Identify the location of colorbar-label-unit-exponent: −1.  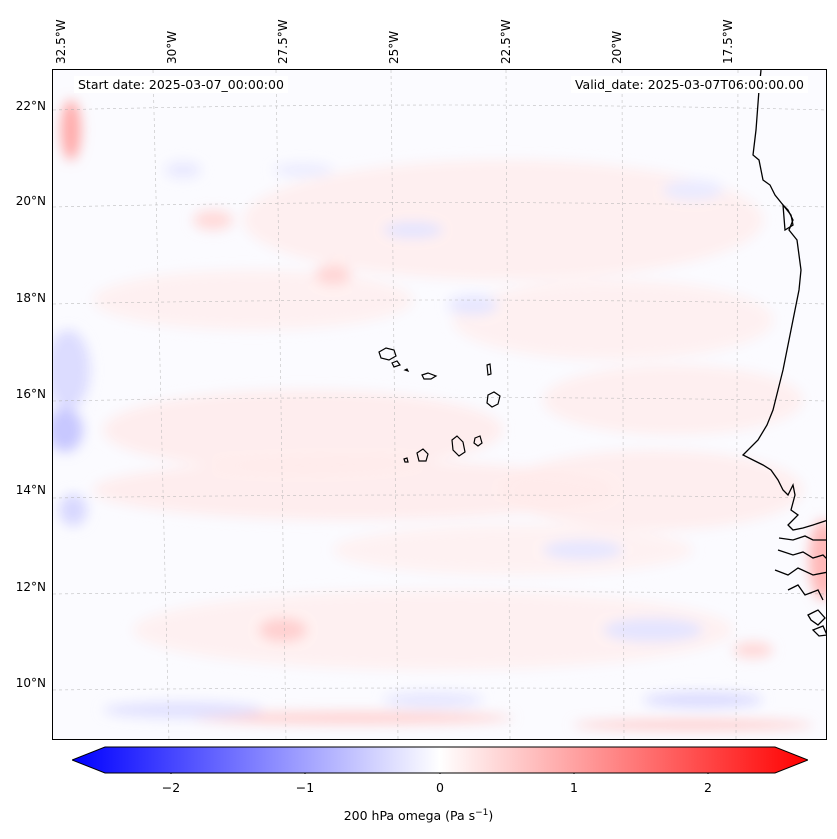
(482, 813).